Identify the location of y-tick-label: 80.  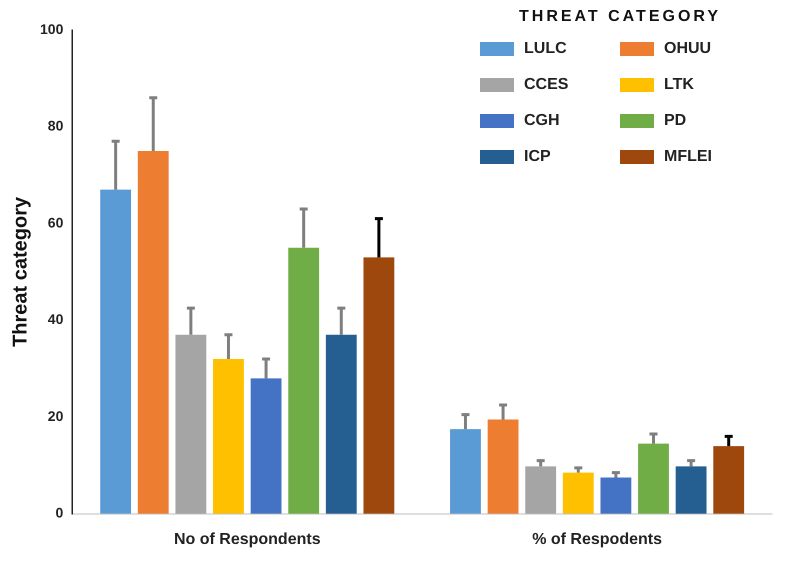
(56, 126).